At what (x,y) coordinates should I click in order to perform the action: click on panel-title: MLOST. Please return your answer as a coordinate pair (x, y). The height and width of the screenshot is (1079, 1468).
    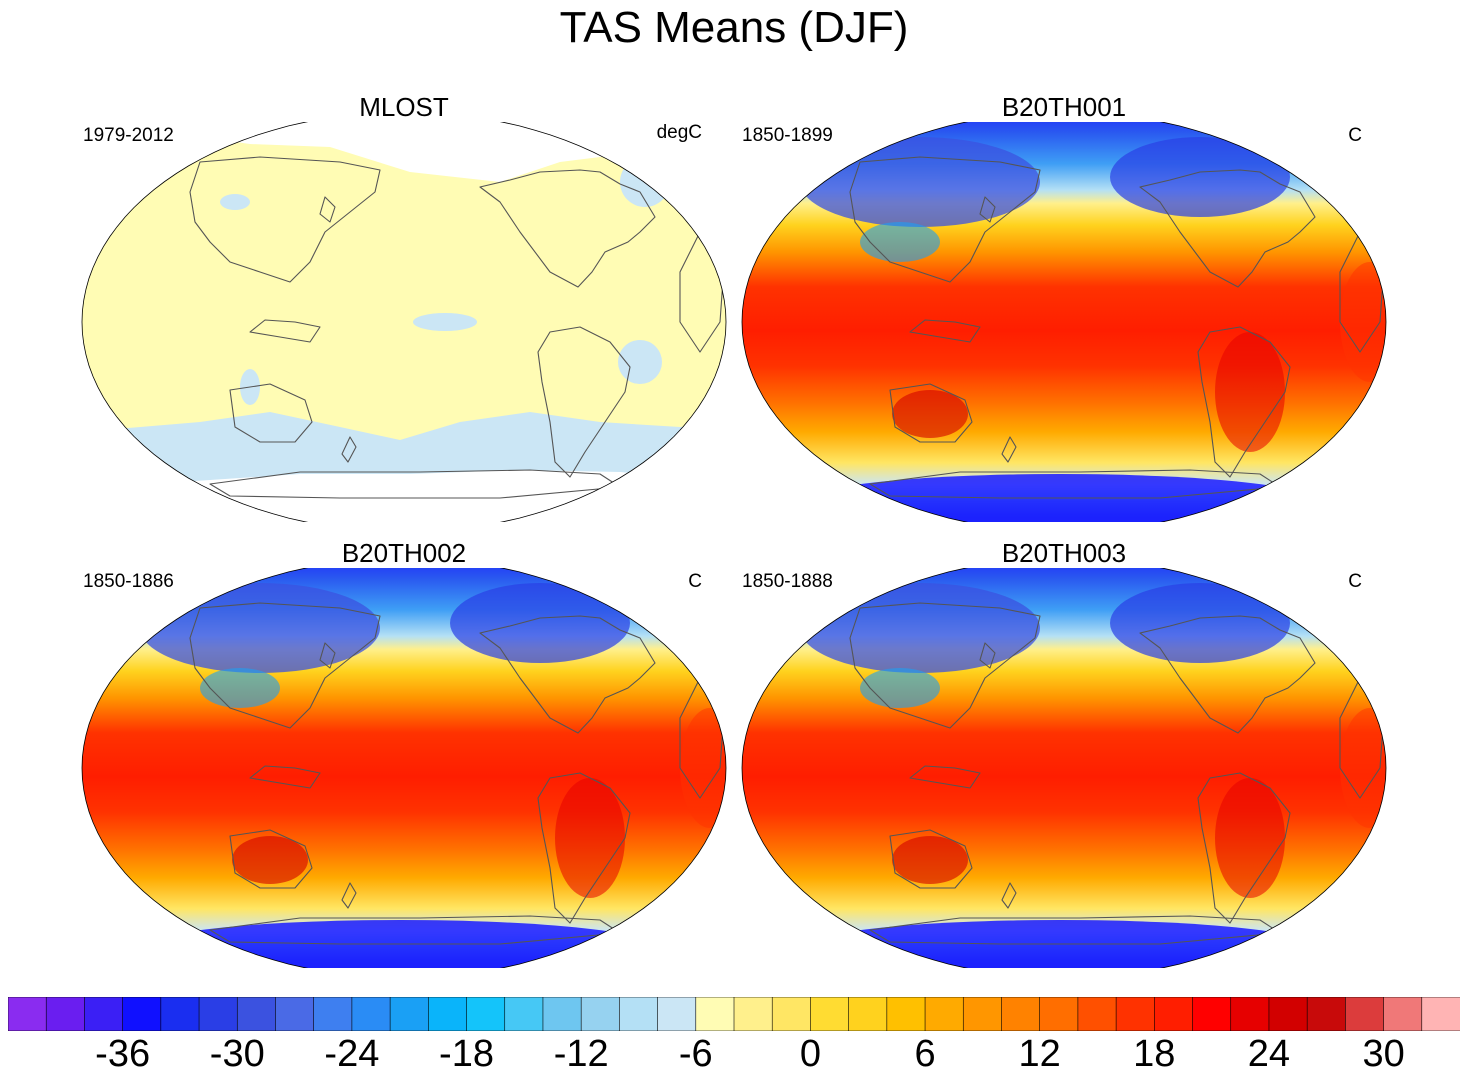
    Looking at the image, I should click on (404, 107).